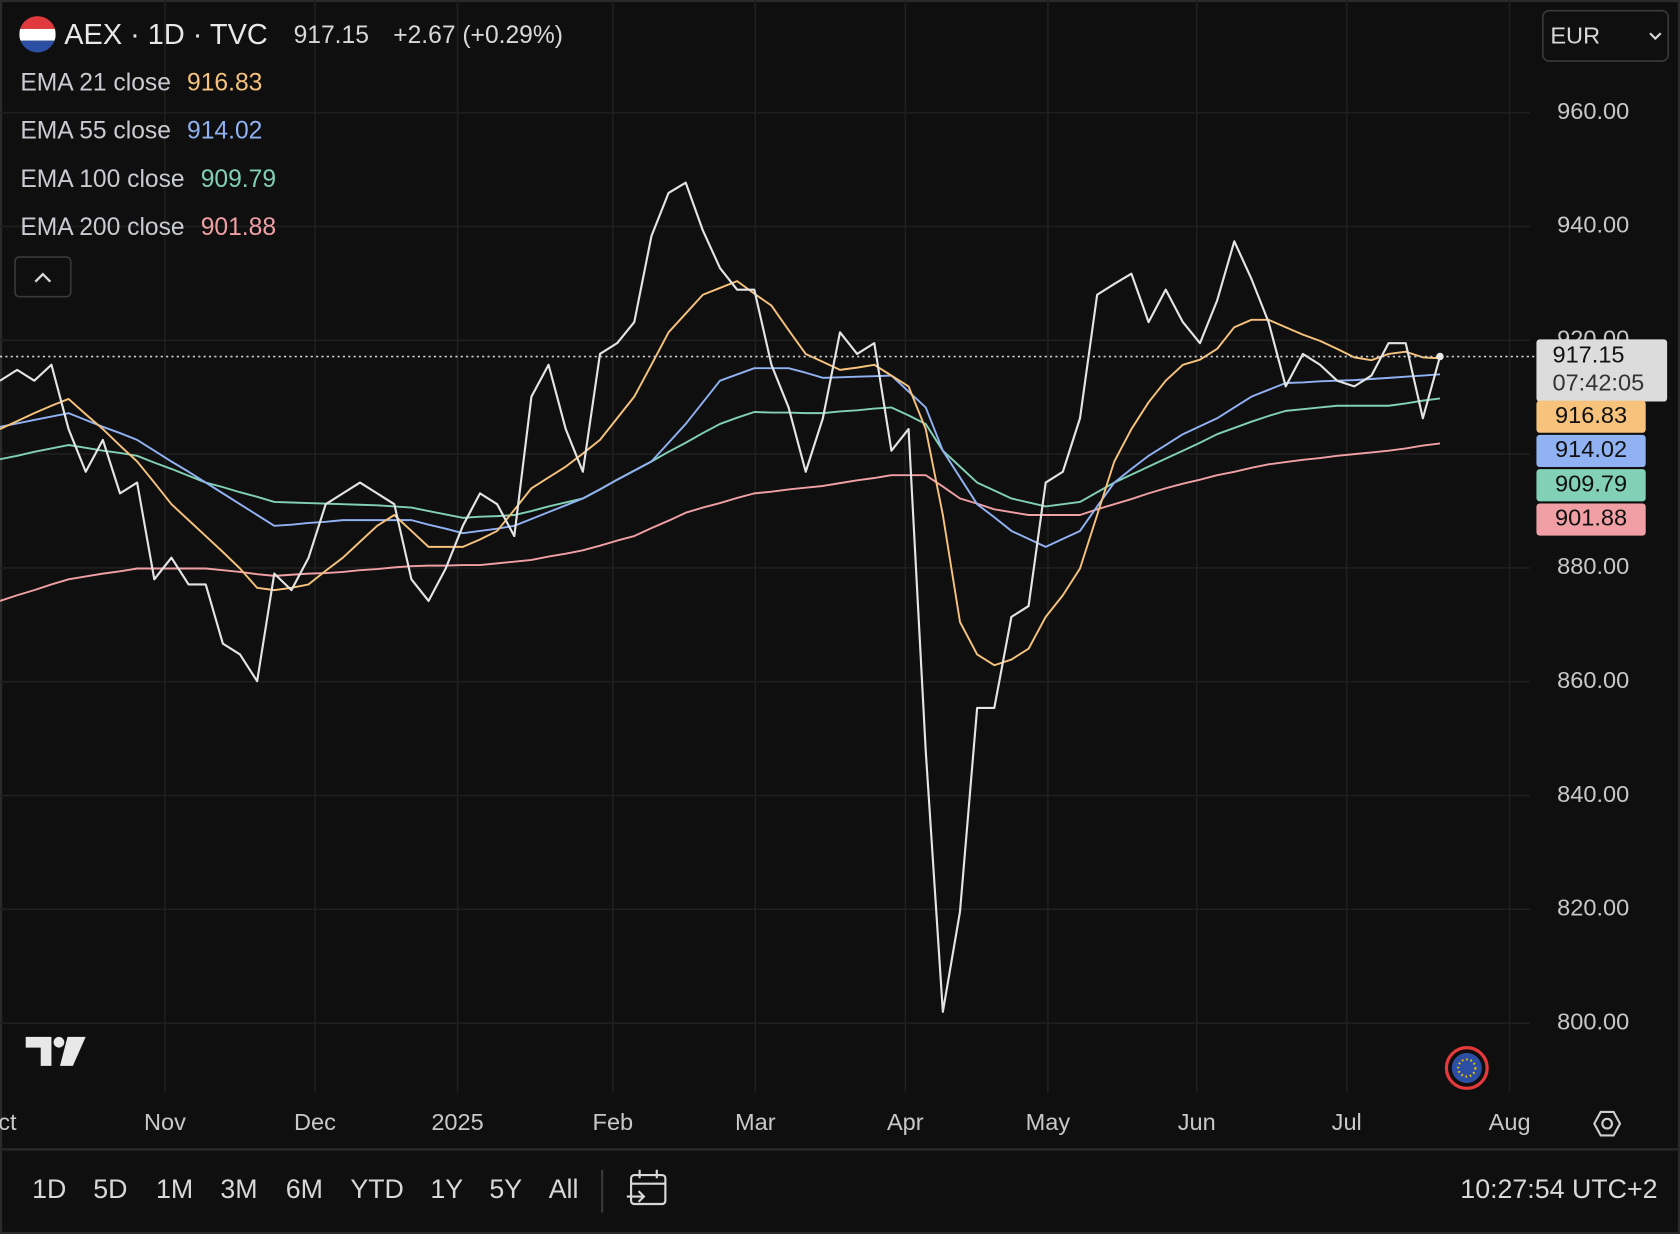 Image resolution: width=1680 pixels, height=1234 pixels. I want to click on legend-entry: EMA 21 close 916.83, so click(141, 82).